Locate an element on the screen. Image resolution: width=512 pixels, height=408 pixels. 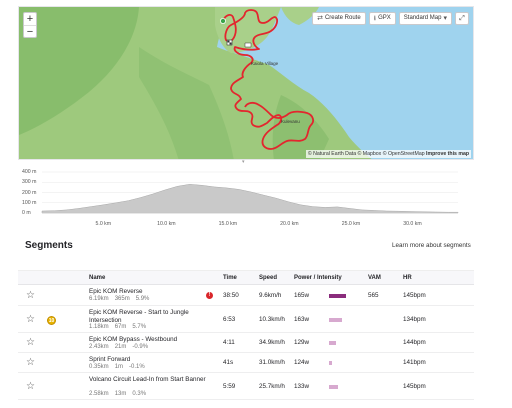
start-marker is located at coordinates (222, 20).